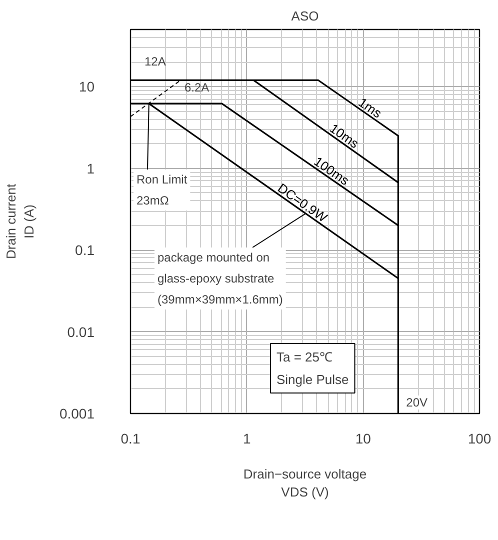 Image resolution: width=498 pixels, height=540 pixels. What do you see at coordinates (77, 414) in the screenshot?
I see `y-tick-label: 0.001` at bounding box center [77, 414].